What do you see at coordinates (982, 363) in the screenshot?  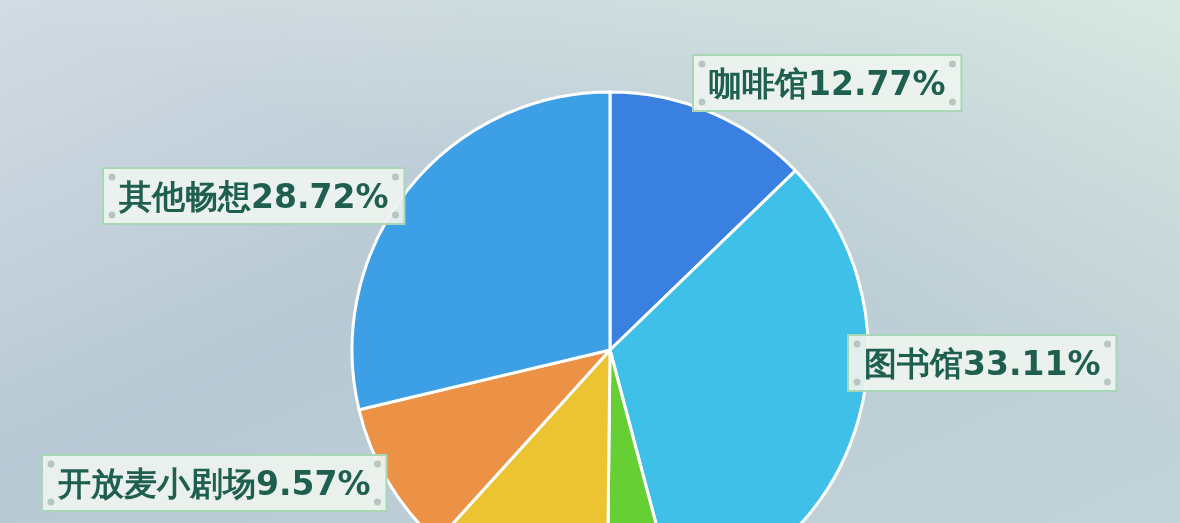 I see `slice-label: 图书馆33.11%` at bounding box center [982, 363].